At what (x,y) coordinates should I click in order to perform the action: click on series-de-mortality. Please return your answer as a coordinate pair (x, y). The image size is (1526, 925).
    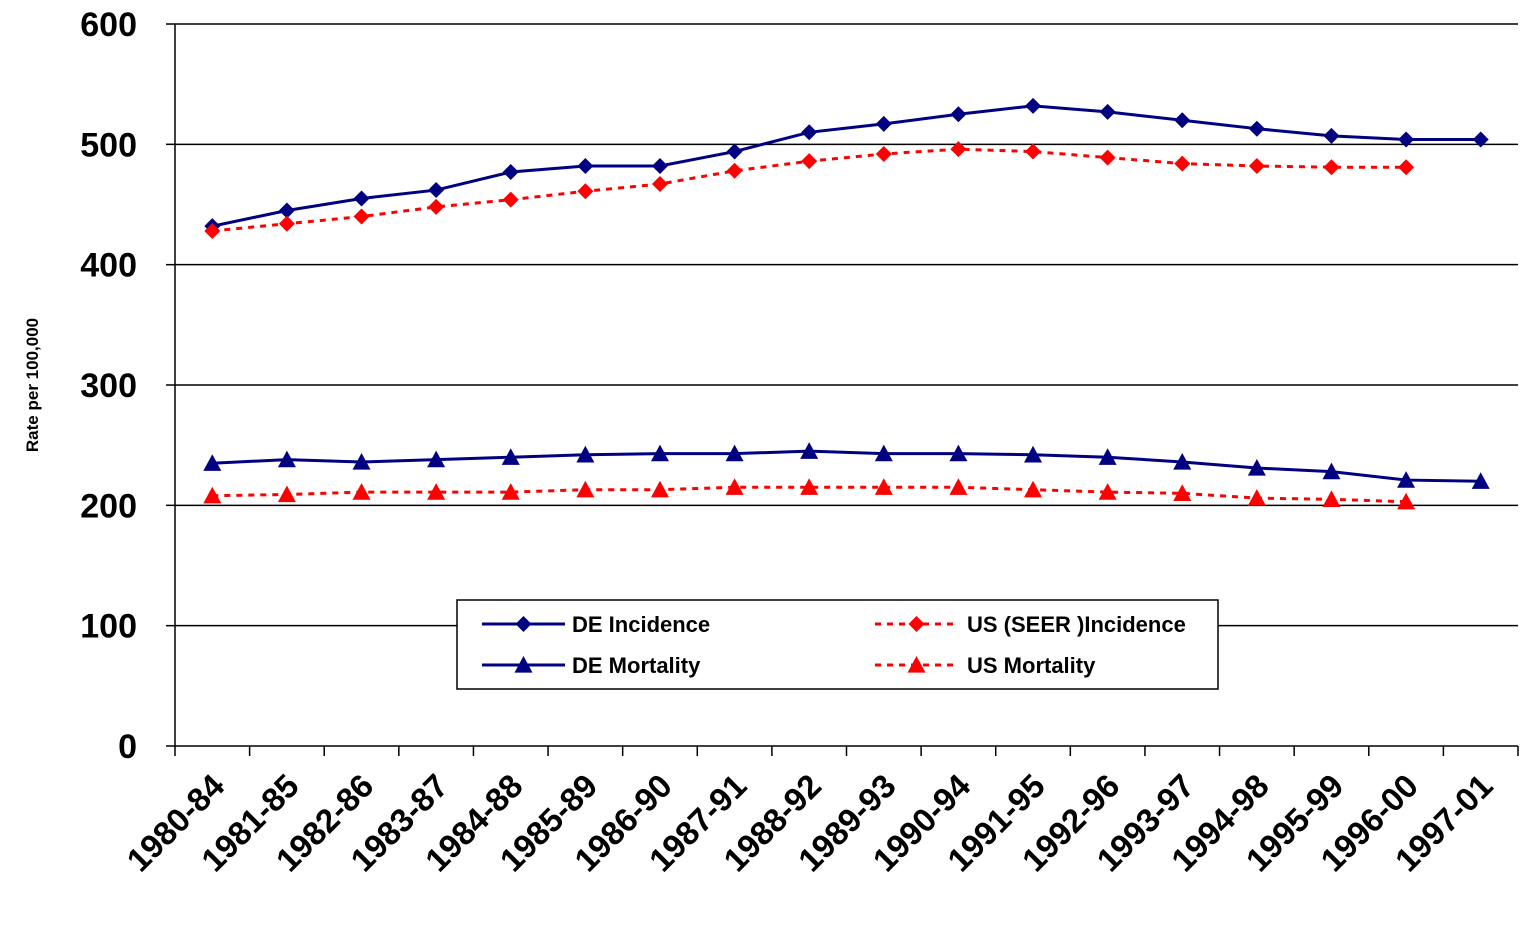
    Looking at the image, I should click on (846, 465).